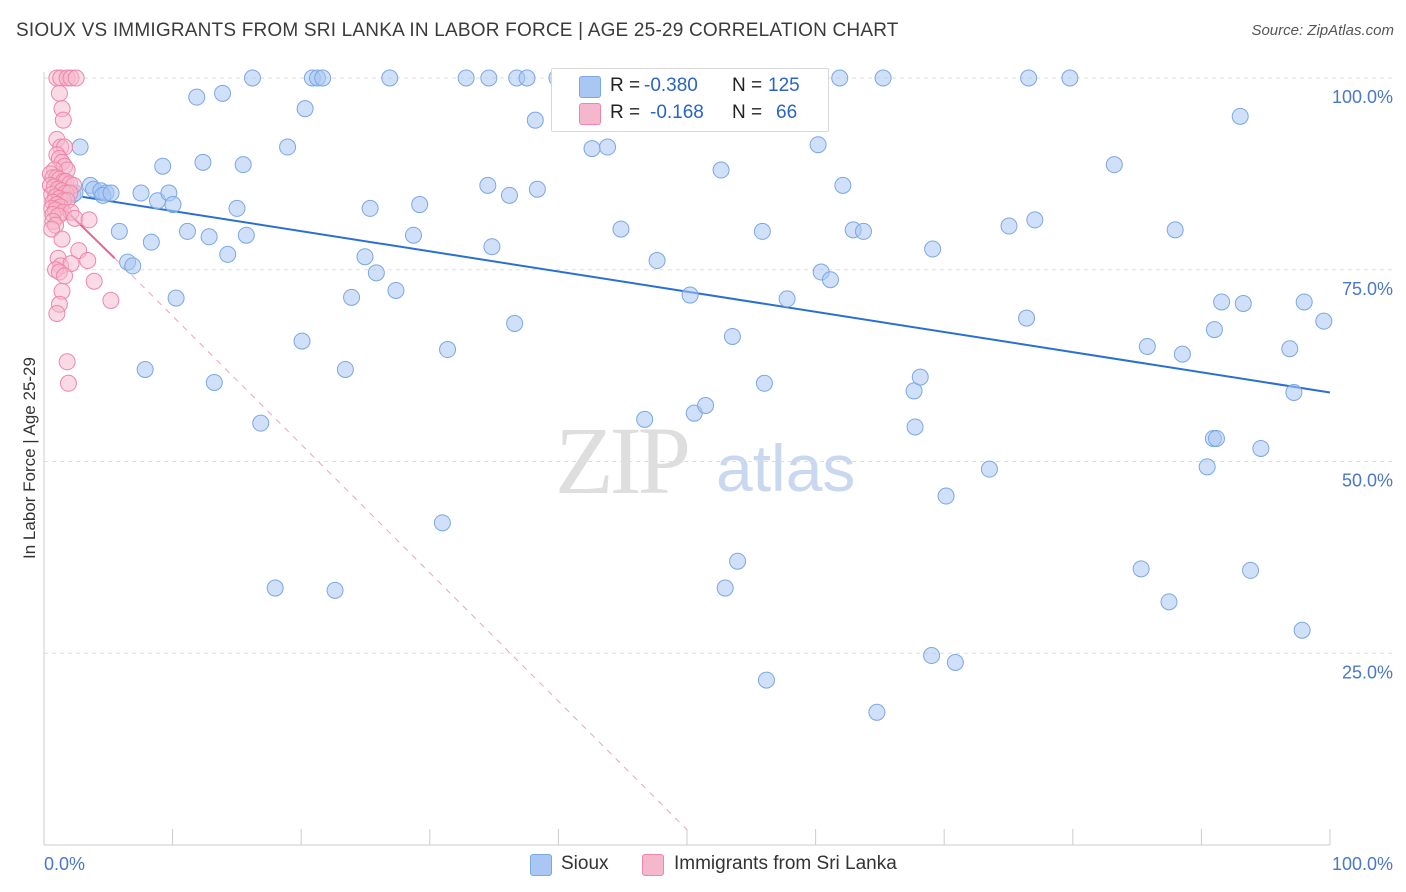 Image resolution: width=1406 pixels, height=892 pixels. Describe the element at coordinates (1362, 97) in the screenshot. I see `y-tick-label: 100.0%` at that location.